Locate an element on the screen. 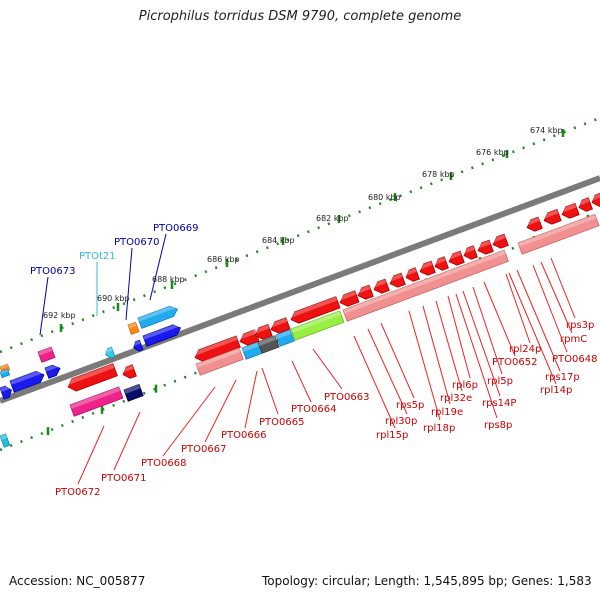 The width and height of the screenshot is (600, 600). gene-label: rpl15p is located at coordinates (392, 435).